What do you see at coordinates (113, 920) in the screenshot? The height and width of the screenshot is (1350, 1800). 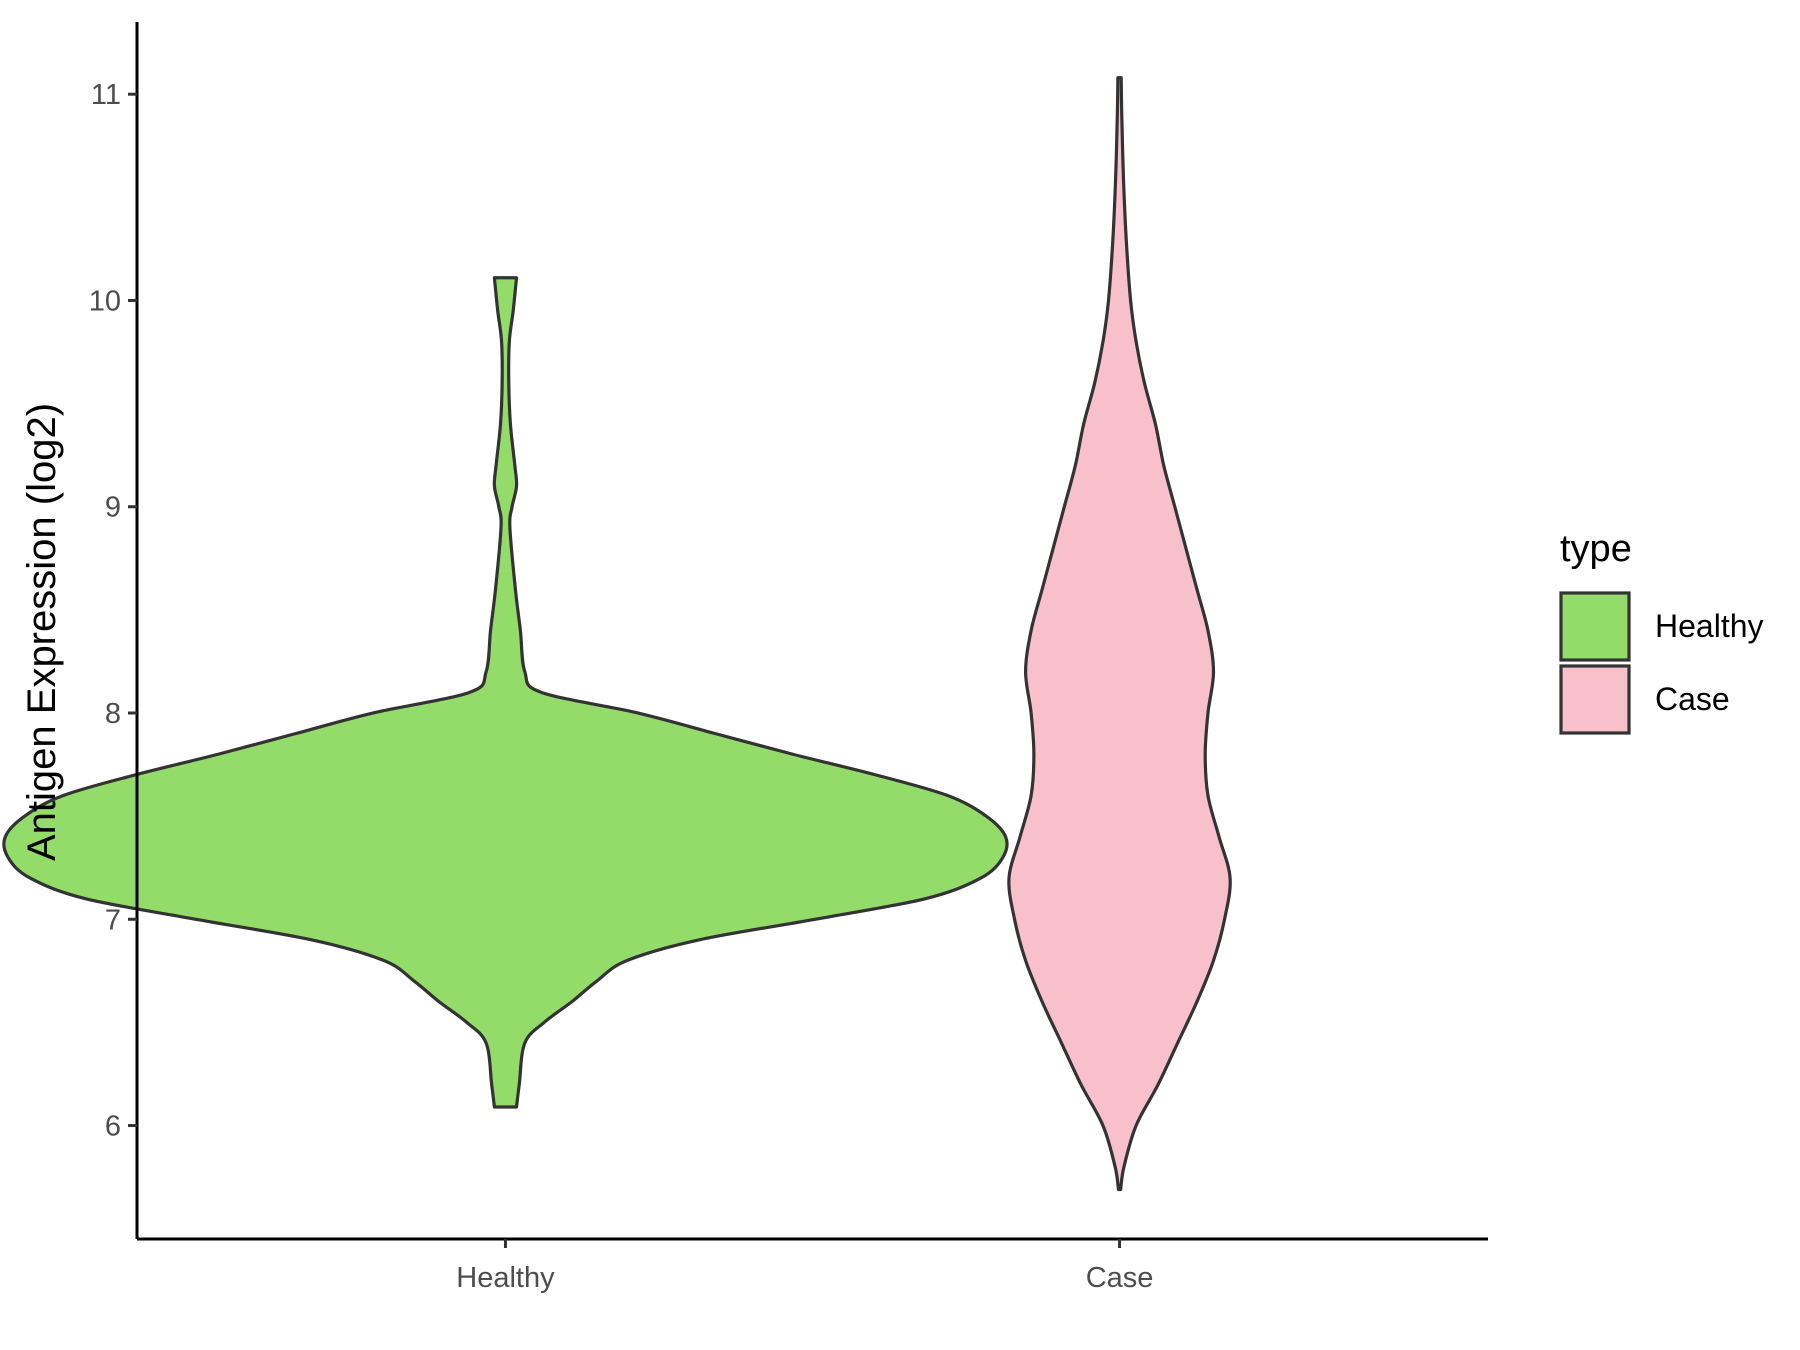 I see `y-tick-label: 7` at bounding box center [113, 920].